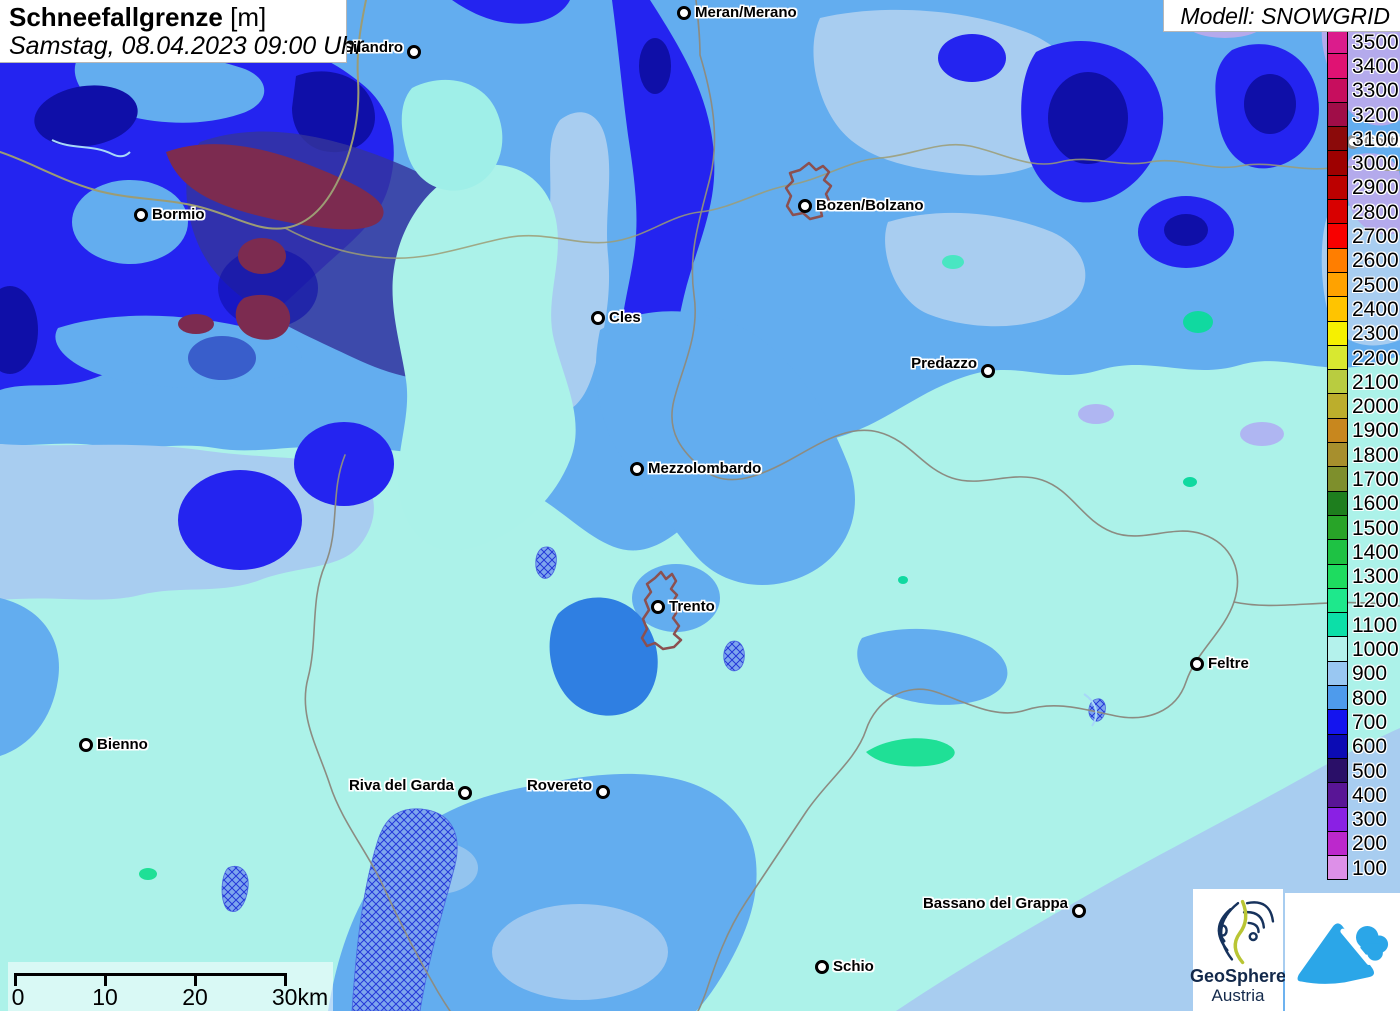 This screenshot has height=1011, width=1400. What do you see at coordinates (1375, 42) in the screenshot?
I see `legend-value-label: 3500` at bounding box center [1375, 42].